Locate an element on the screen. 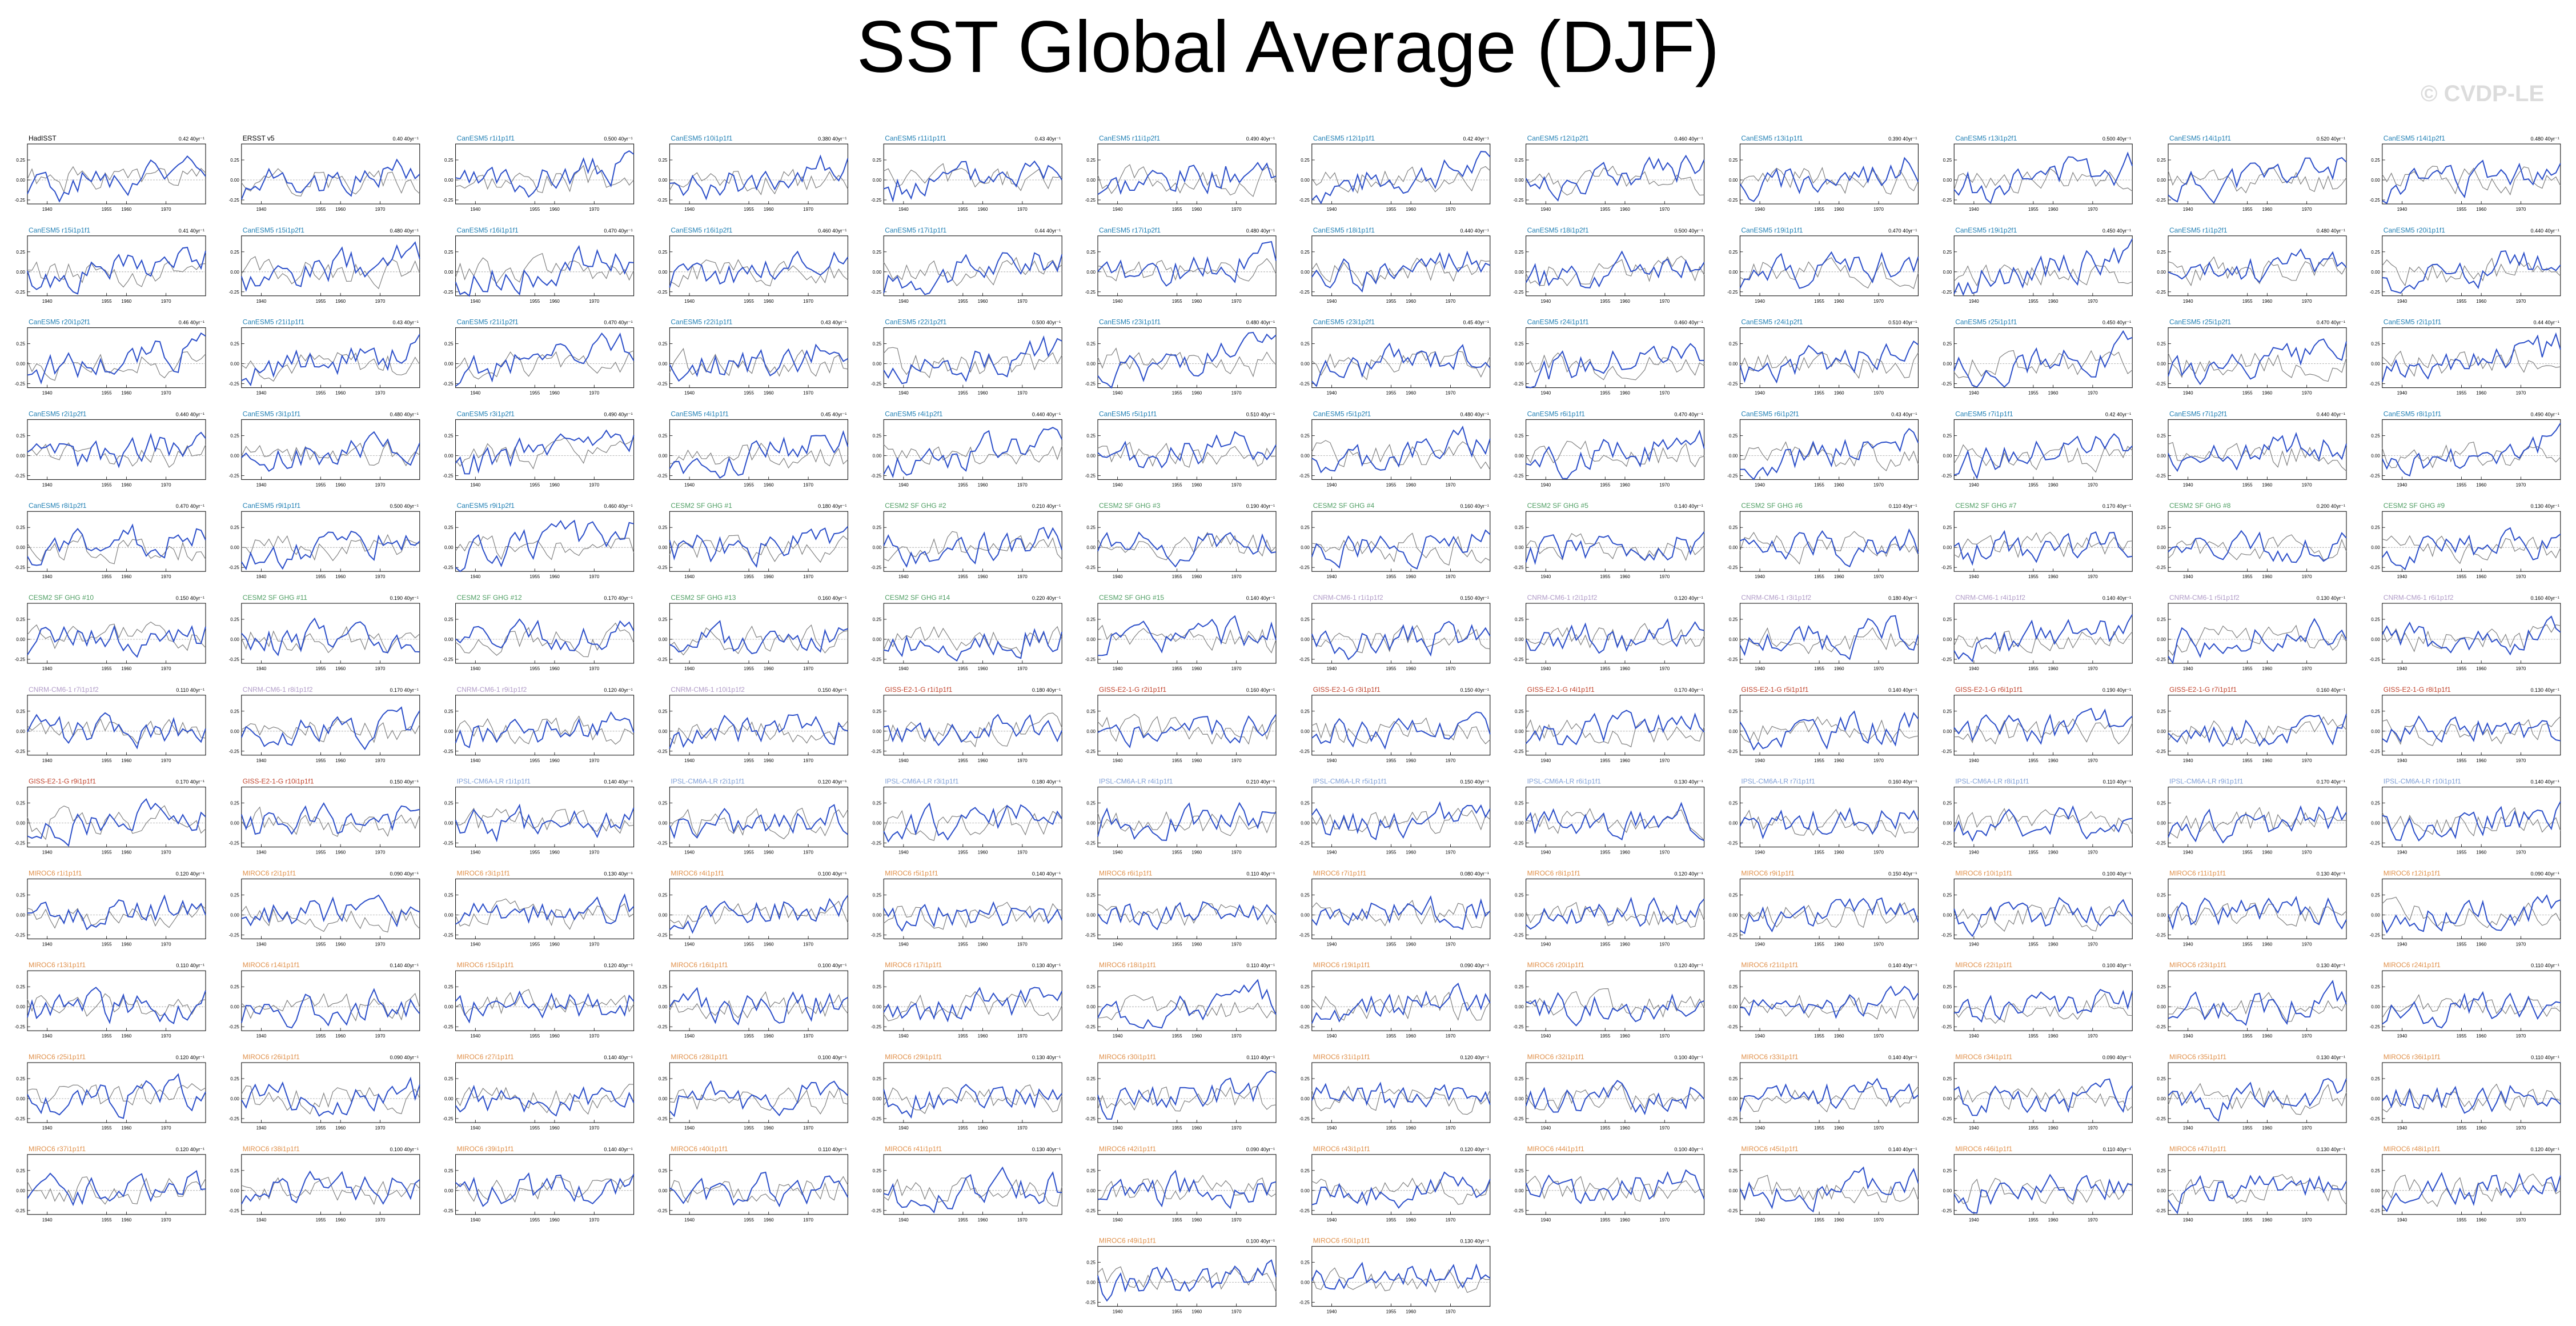 The image size is (2576, 1326). panel-label: MIROC6 r37i1p1f1 is located at coordinates (57, 1149).